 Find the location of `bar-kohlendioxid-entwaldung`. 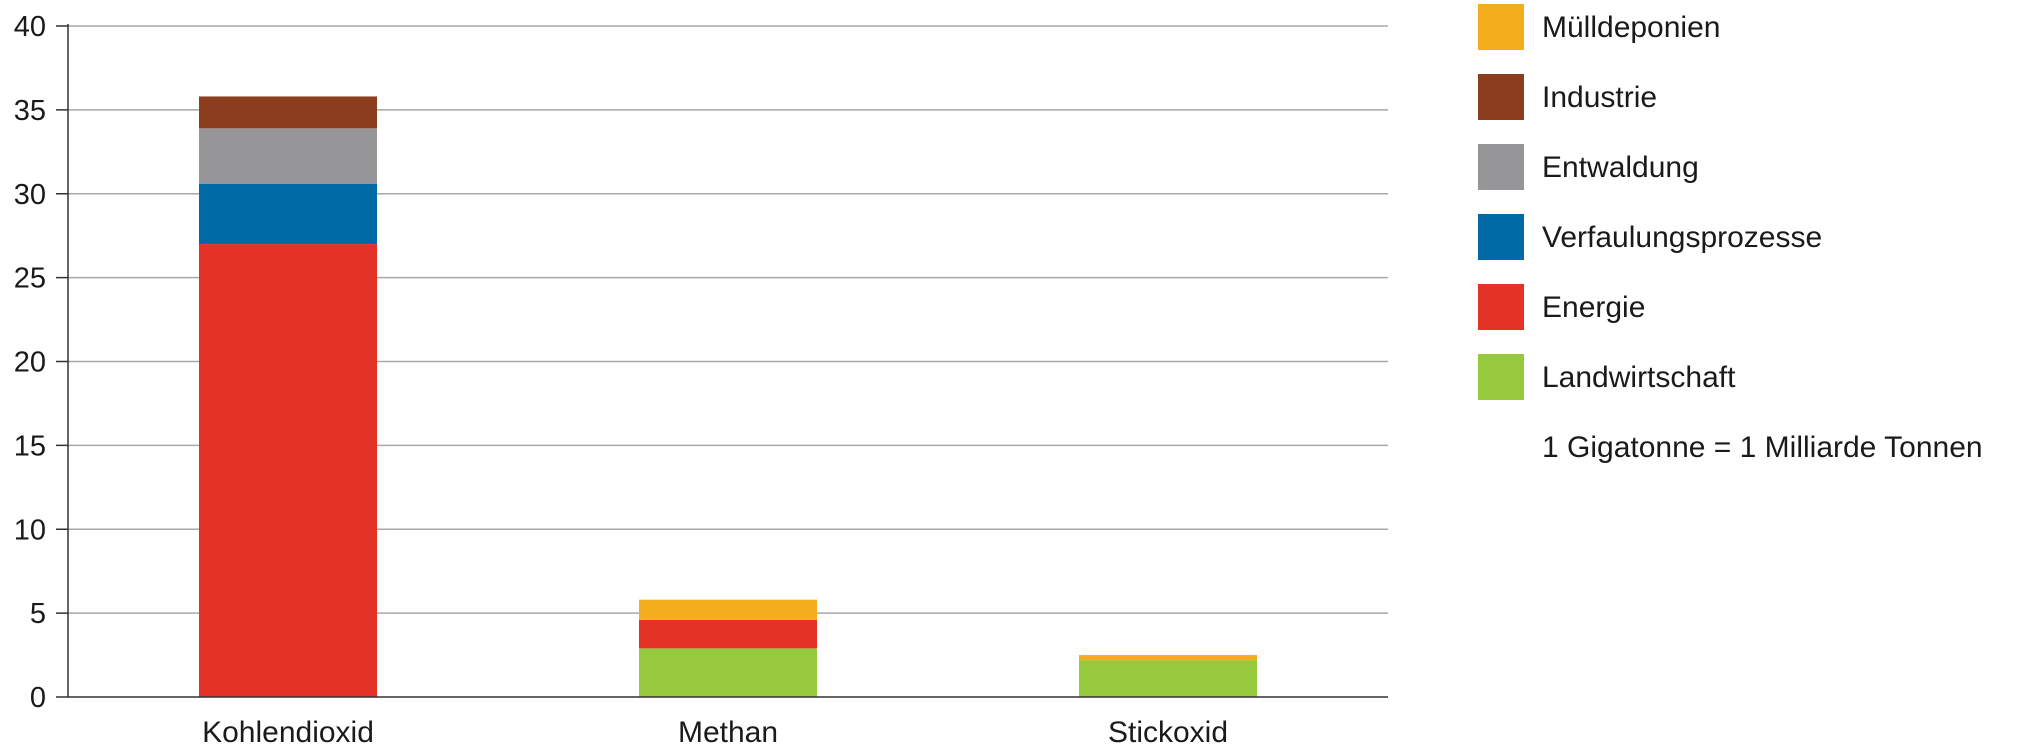

bar-kohlendioxid-entwaldung is located at coordinates (288, 156).